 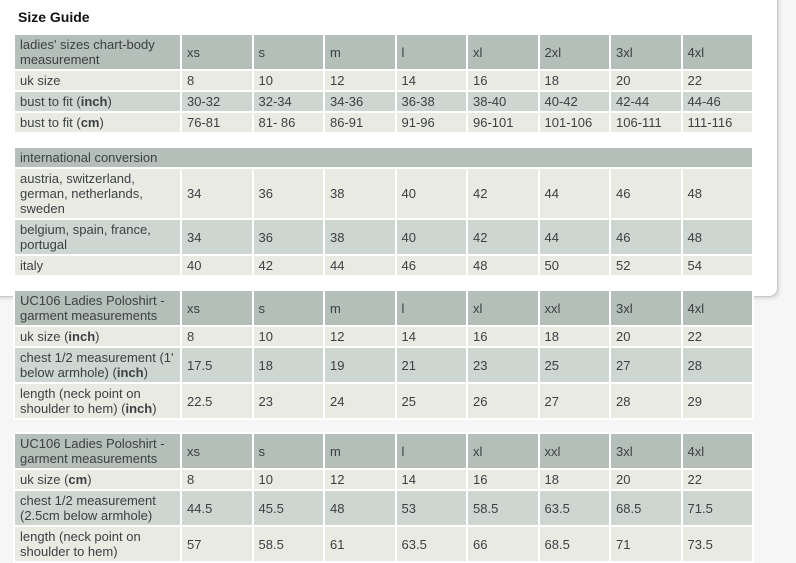 I want to click on row-label-text: ), so click(x=101, y=122).